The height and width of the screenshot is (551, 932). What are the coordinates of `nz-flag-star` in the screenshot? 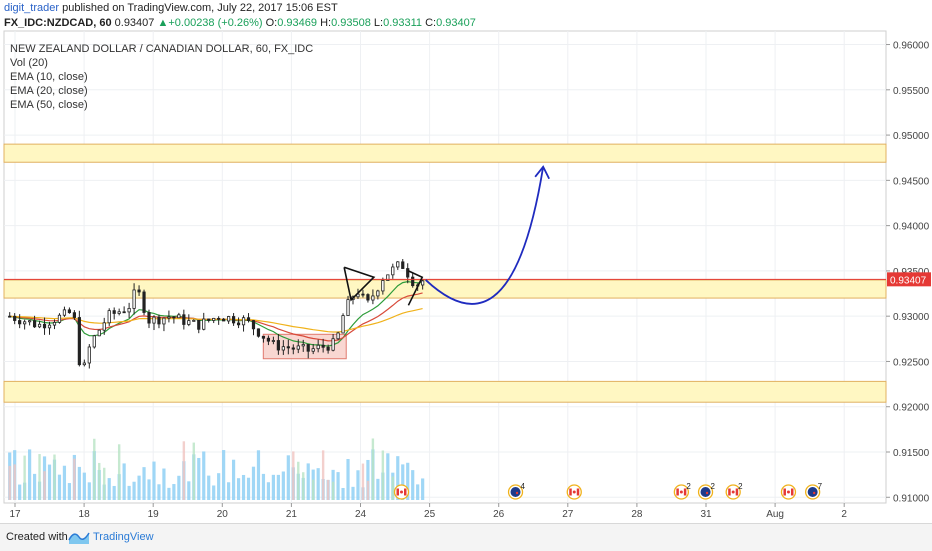 It's located at (814, 493).